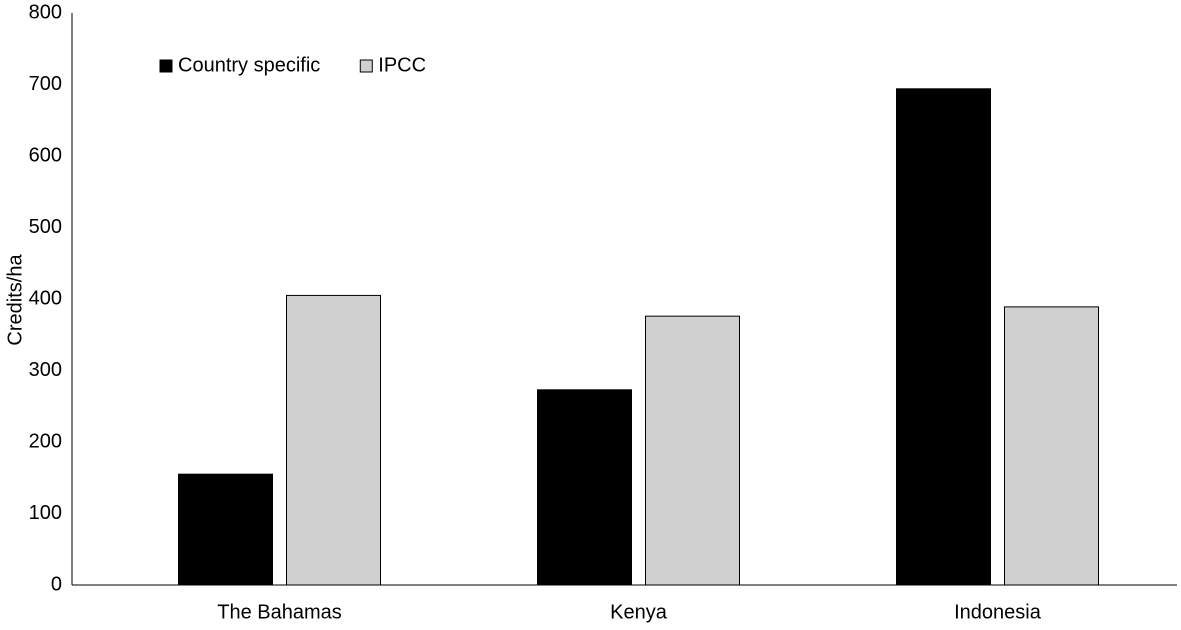 The height and width of the screenshot is (630, 1181). I want to click on x-tick-label: The Bahamas, so click(279, 612).